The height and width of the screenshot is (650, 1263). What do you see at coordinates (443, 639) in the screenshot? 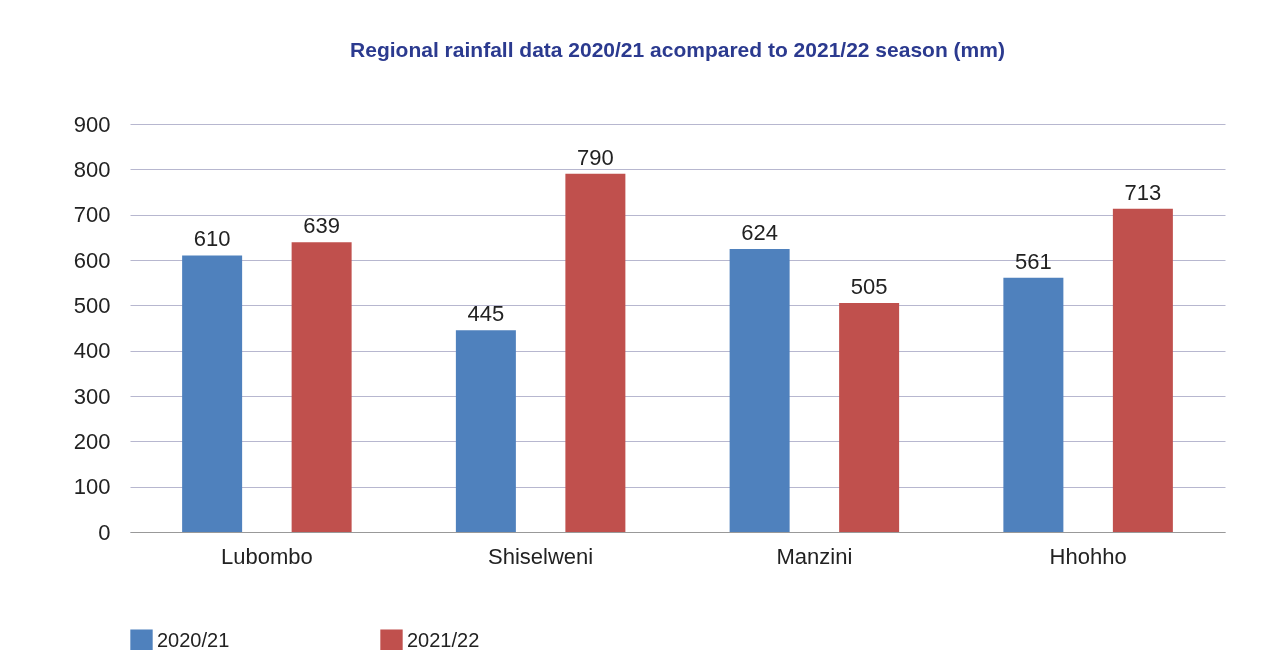
I see `legend-label: 2021/22` at bounding box center [443, 639].